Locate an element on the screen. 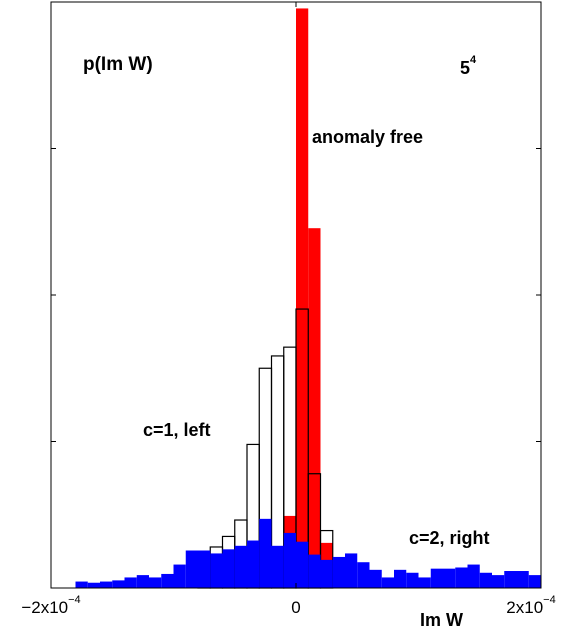 The height and width of the screenshot is (631, 566). lattice-size-label: 54 is located at coordinates (468, 66).